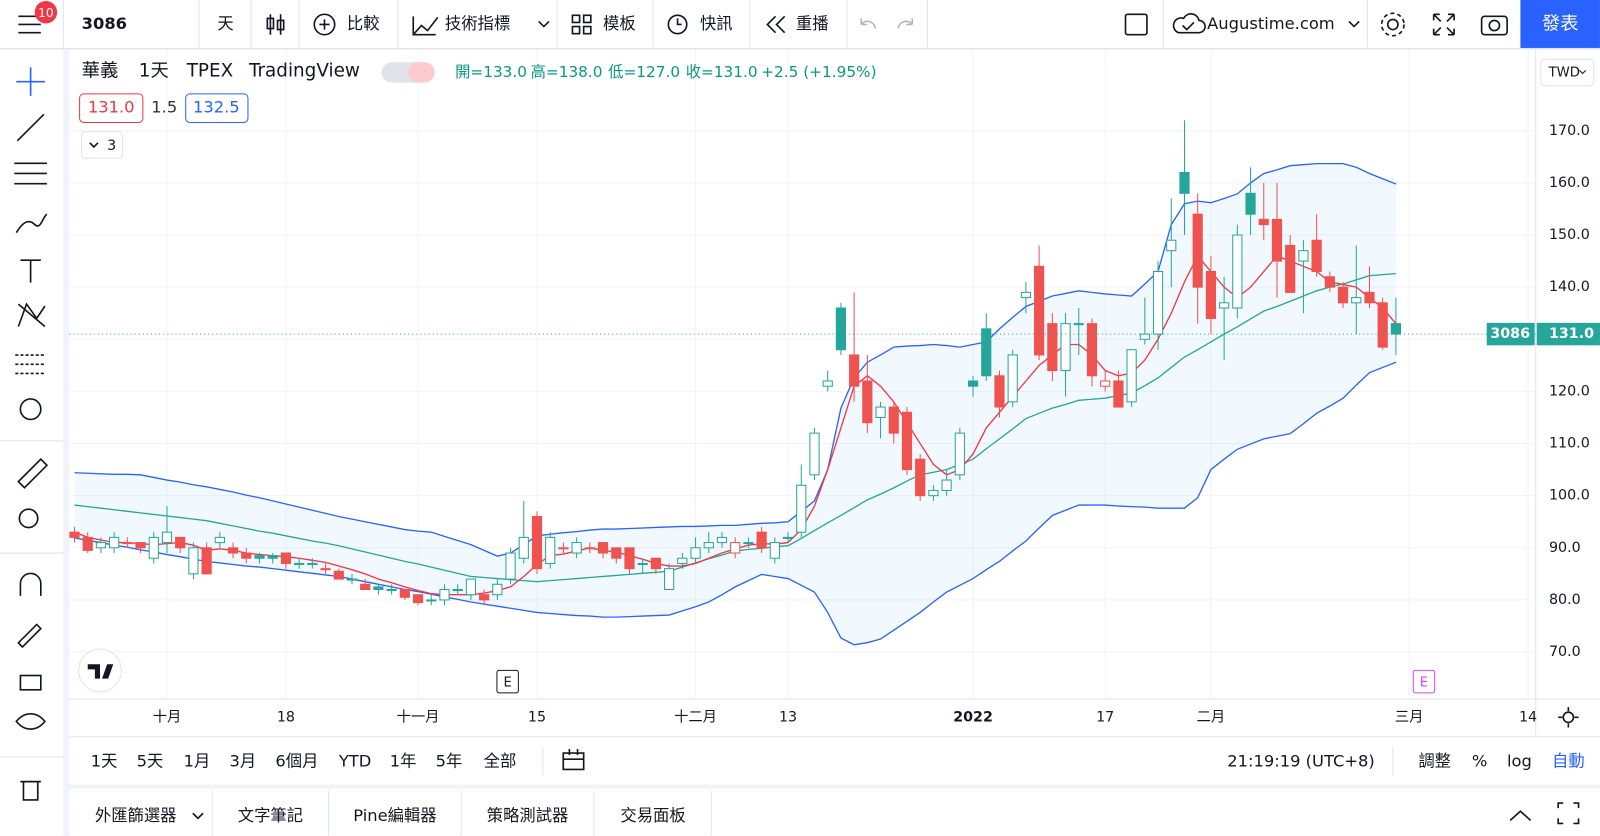  What do you see at coordinates (31, 315) in the screenshot?
I see `pattern-tool` at bounding box center [31, 315].